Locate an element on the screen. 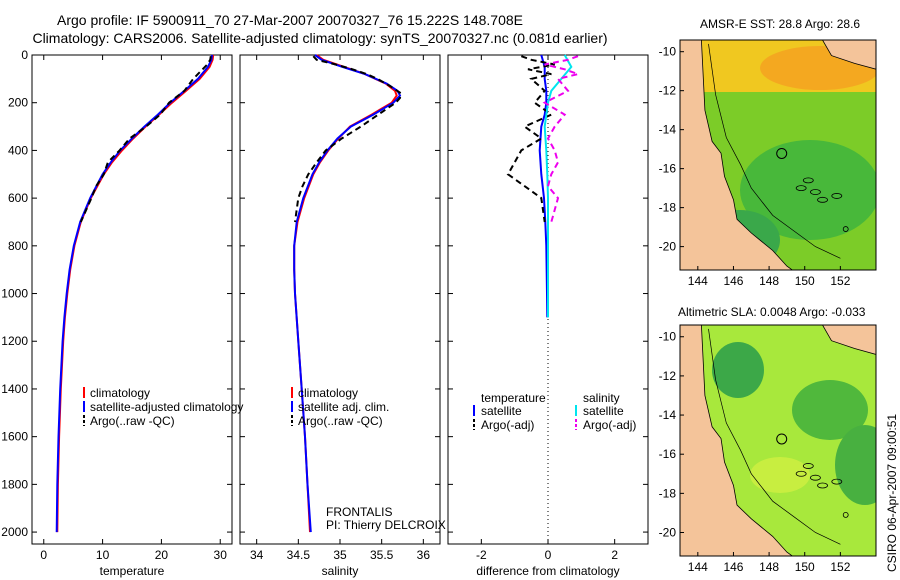 This screenshot has width=900, height=580. salinity-panel-series-argo-raw-qc- is located at coordinates (348, 139).